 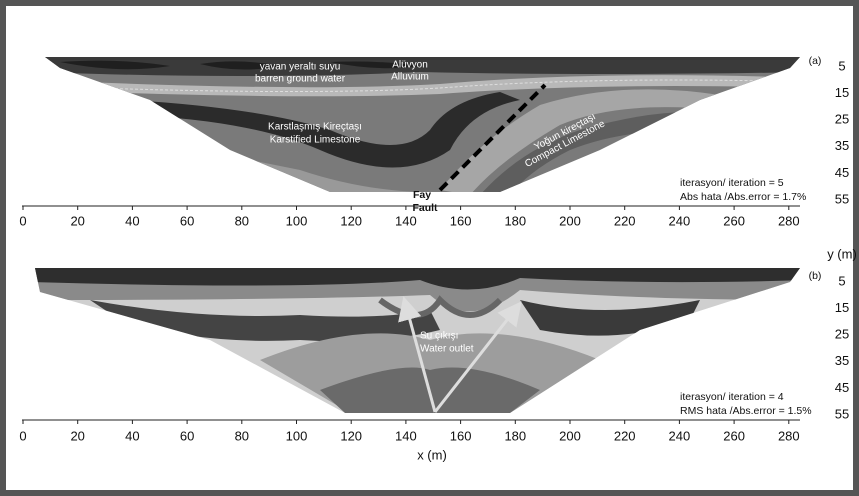 I want to click on section-label: Alüvyon, so click(x=410, y=65).